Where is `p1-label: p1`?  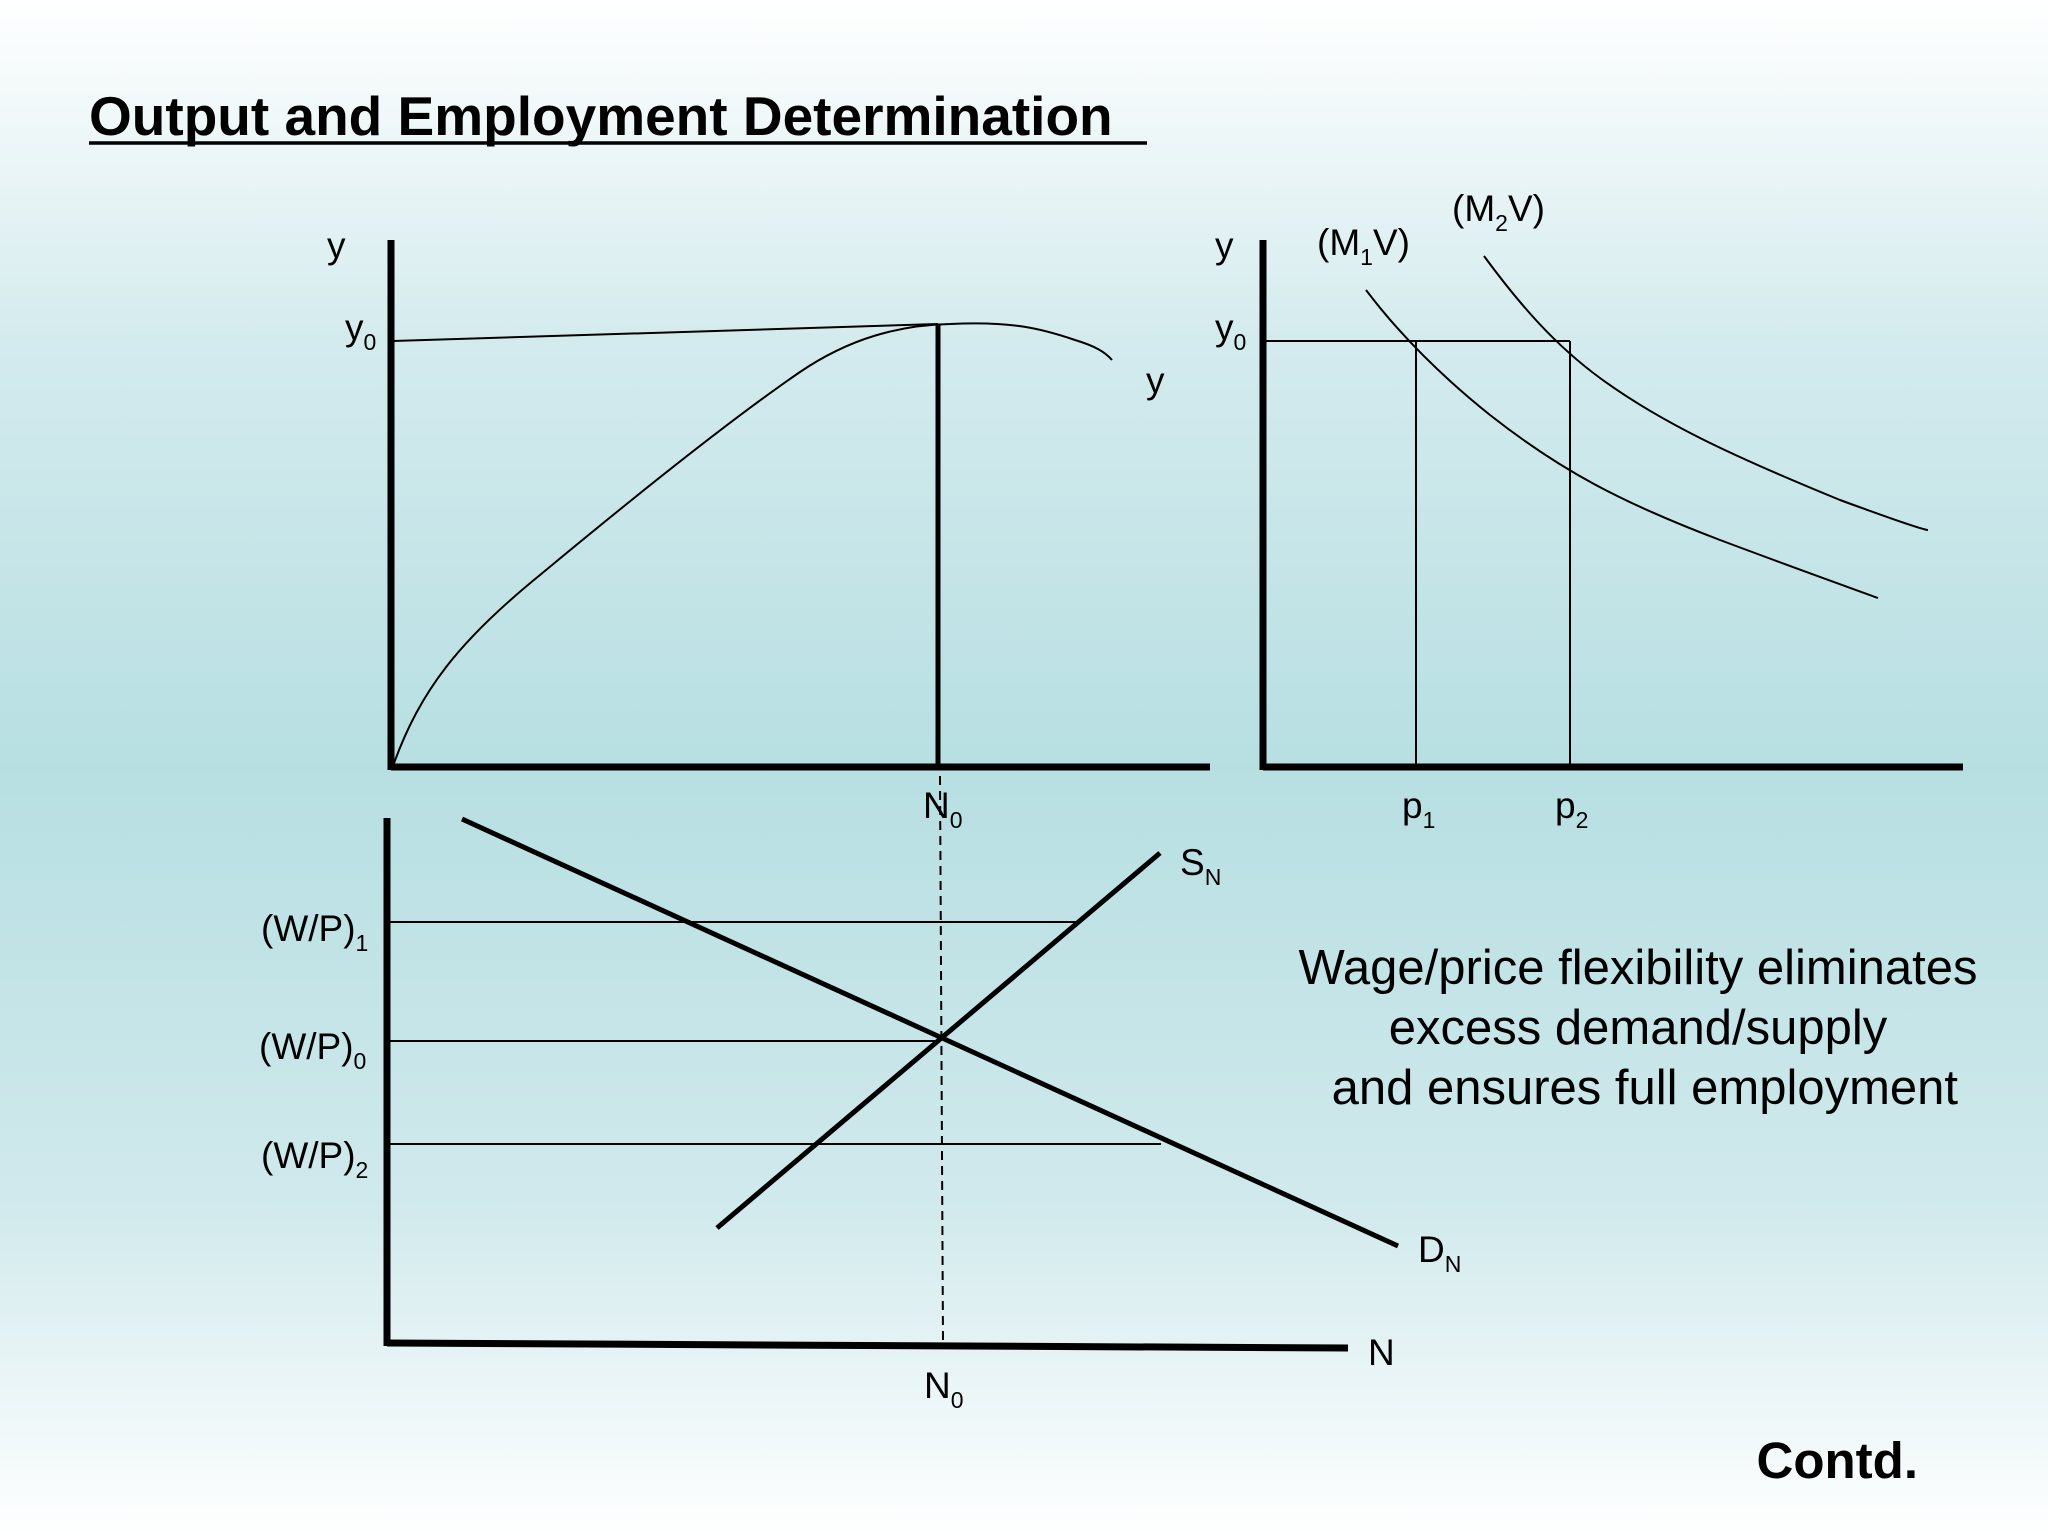
p1-label: p1 is located at coordinates (1418, 809).